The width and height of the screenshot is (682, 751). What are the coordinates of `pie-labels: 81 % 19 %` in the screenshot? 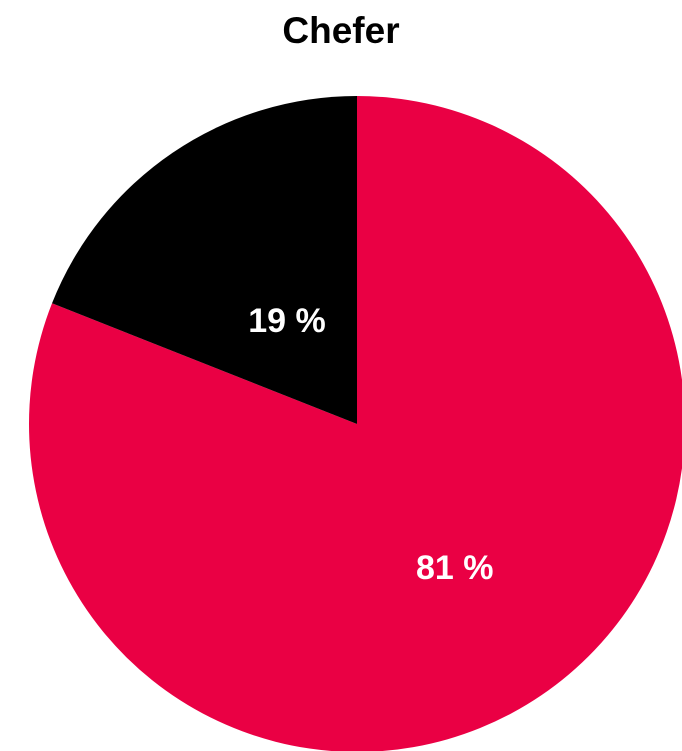 It's located at (370, 444).